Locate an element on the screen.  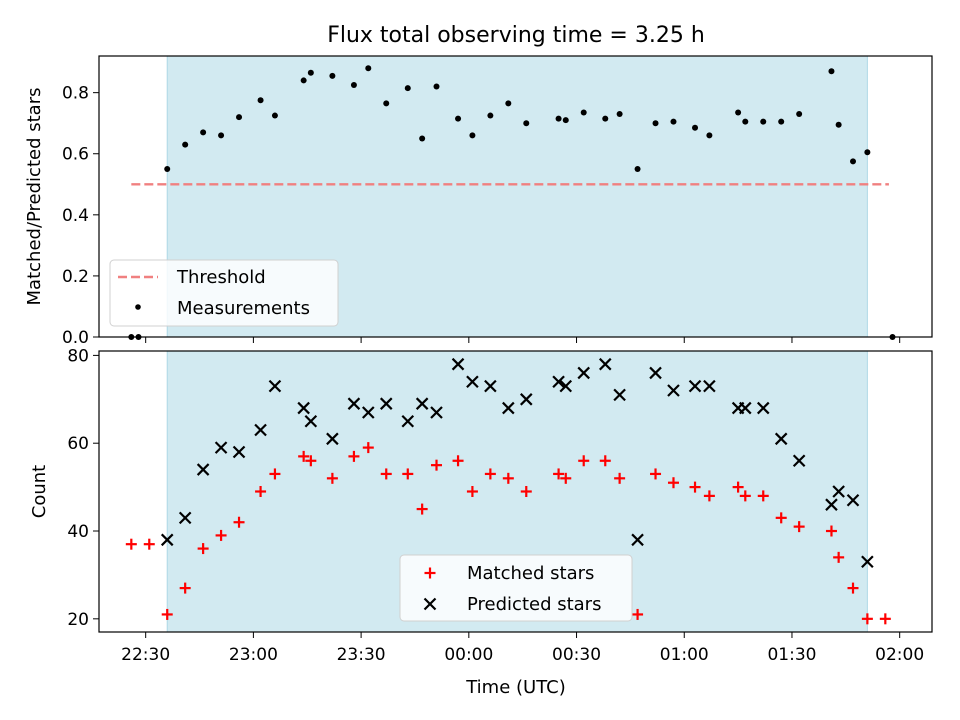
bottom-x-tick-label: 00:30 is located at coordinates (576, 655).